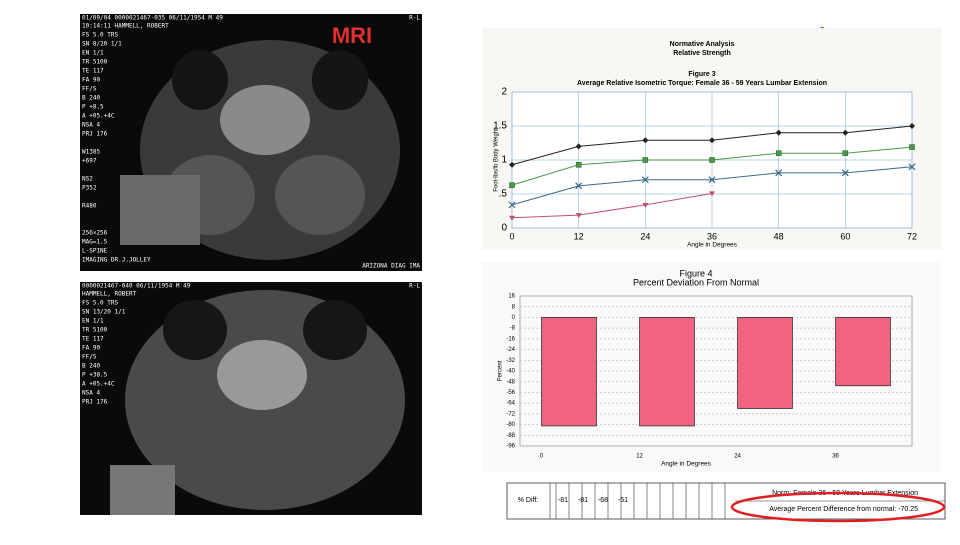  Describe the element at coordinates (87, 179) in the screenshot. I see `mri-info: NS2` at that location.